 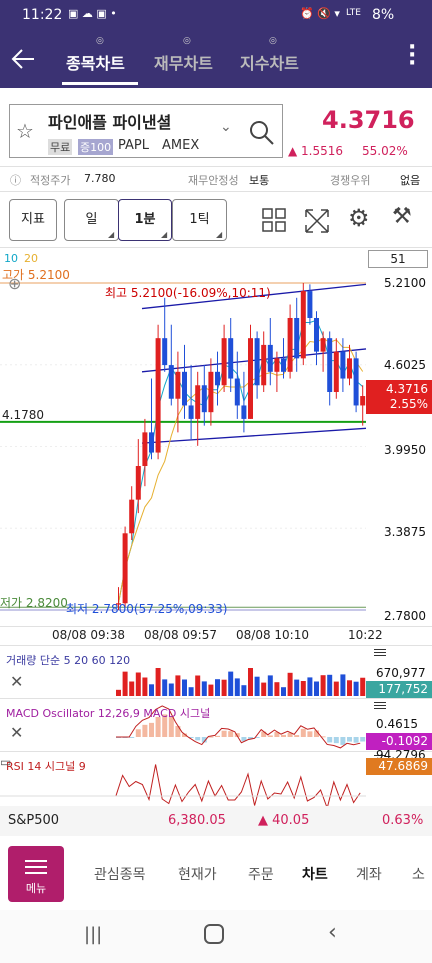 What do you see at coordinates (398, 259) in the screenshot?
I see `candle-count: 51` at bounding box center [398, 259].